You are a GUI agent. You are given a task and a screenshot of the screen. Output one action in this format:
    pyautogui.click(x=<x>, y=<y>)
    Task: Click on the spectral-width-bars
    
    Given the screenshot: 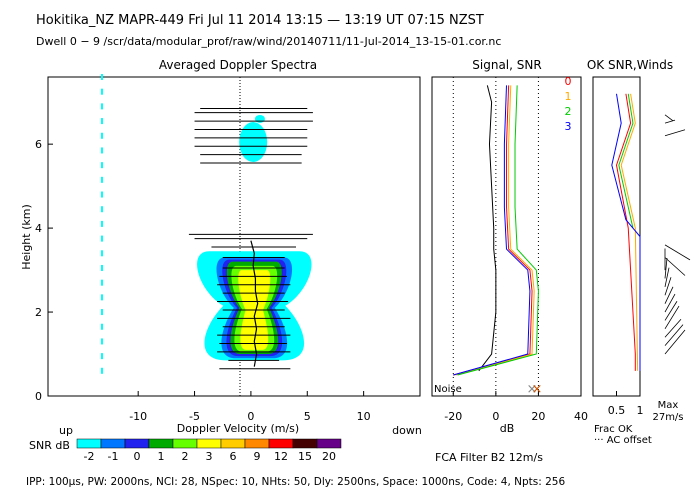 What is the action you would take?
    pyautogui.click(x=250, y=238)
    